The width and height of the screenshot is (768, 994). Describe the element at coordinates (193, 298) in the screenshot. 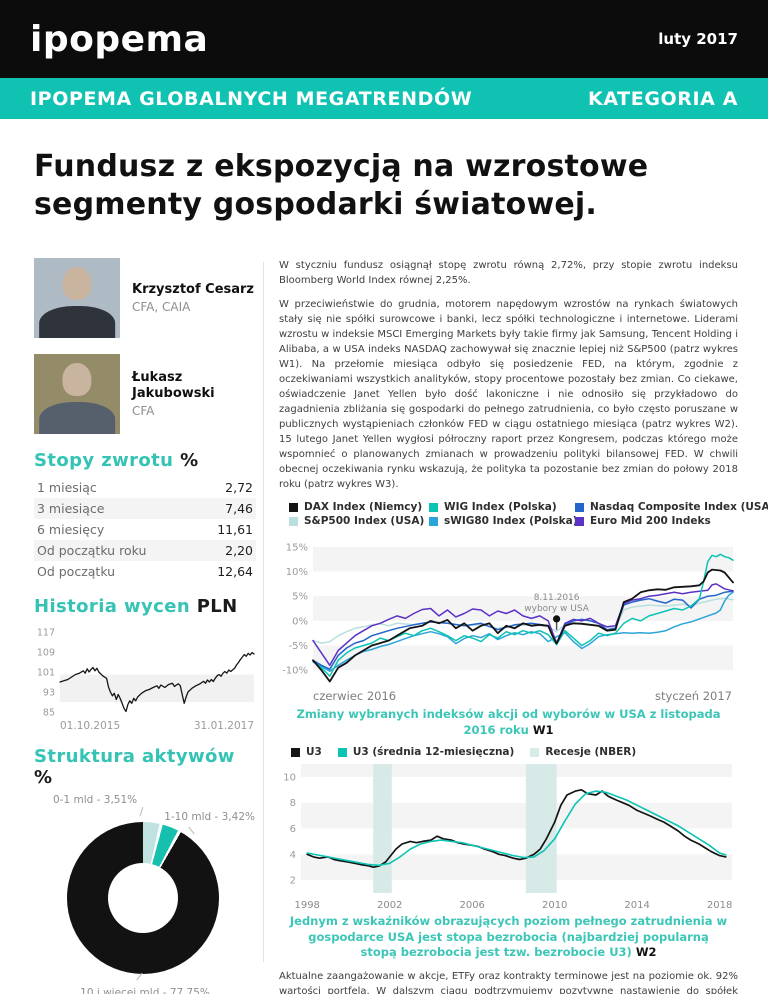

I see `manager-info: Krzysztof Cesarz CFA, CAIA` at that location.